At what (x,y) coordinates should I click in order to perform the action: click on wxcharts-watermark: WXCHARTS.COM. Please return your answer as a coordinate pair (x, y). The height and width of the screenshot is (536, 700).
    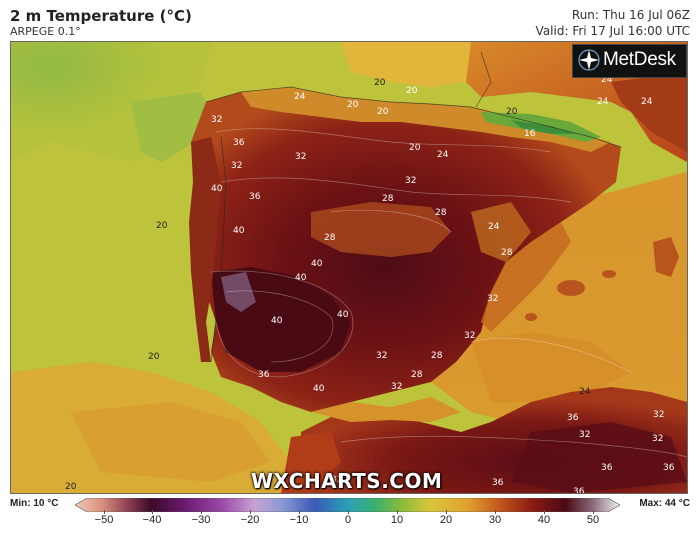
    Looking at the image, I should click on (347, 481).